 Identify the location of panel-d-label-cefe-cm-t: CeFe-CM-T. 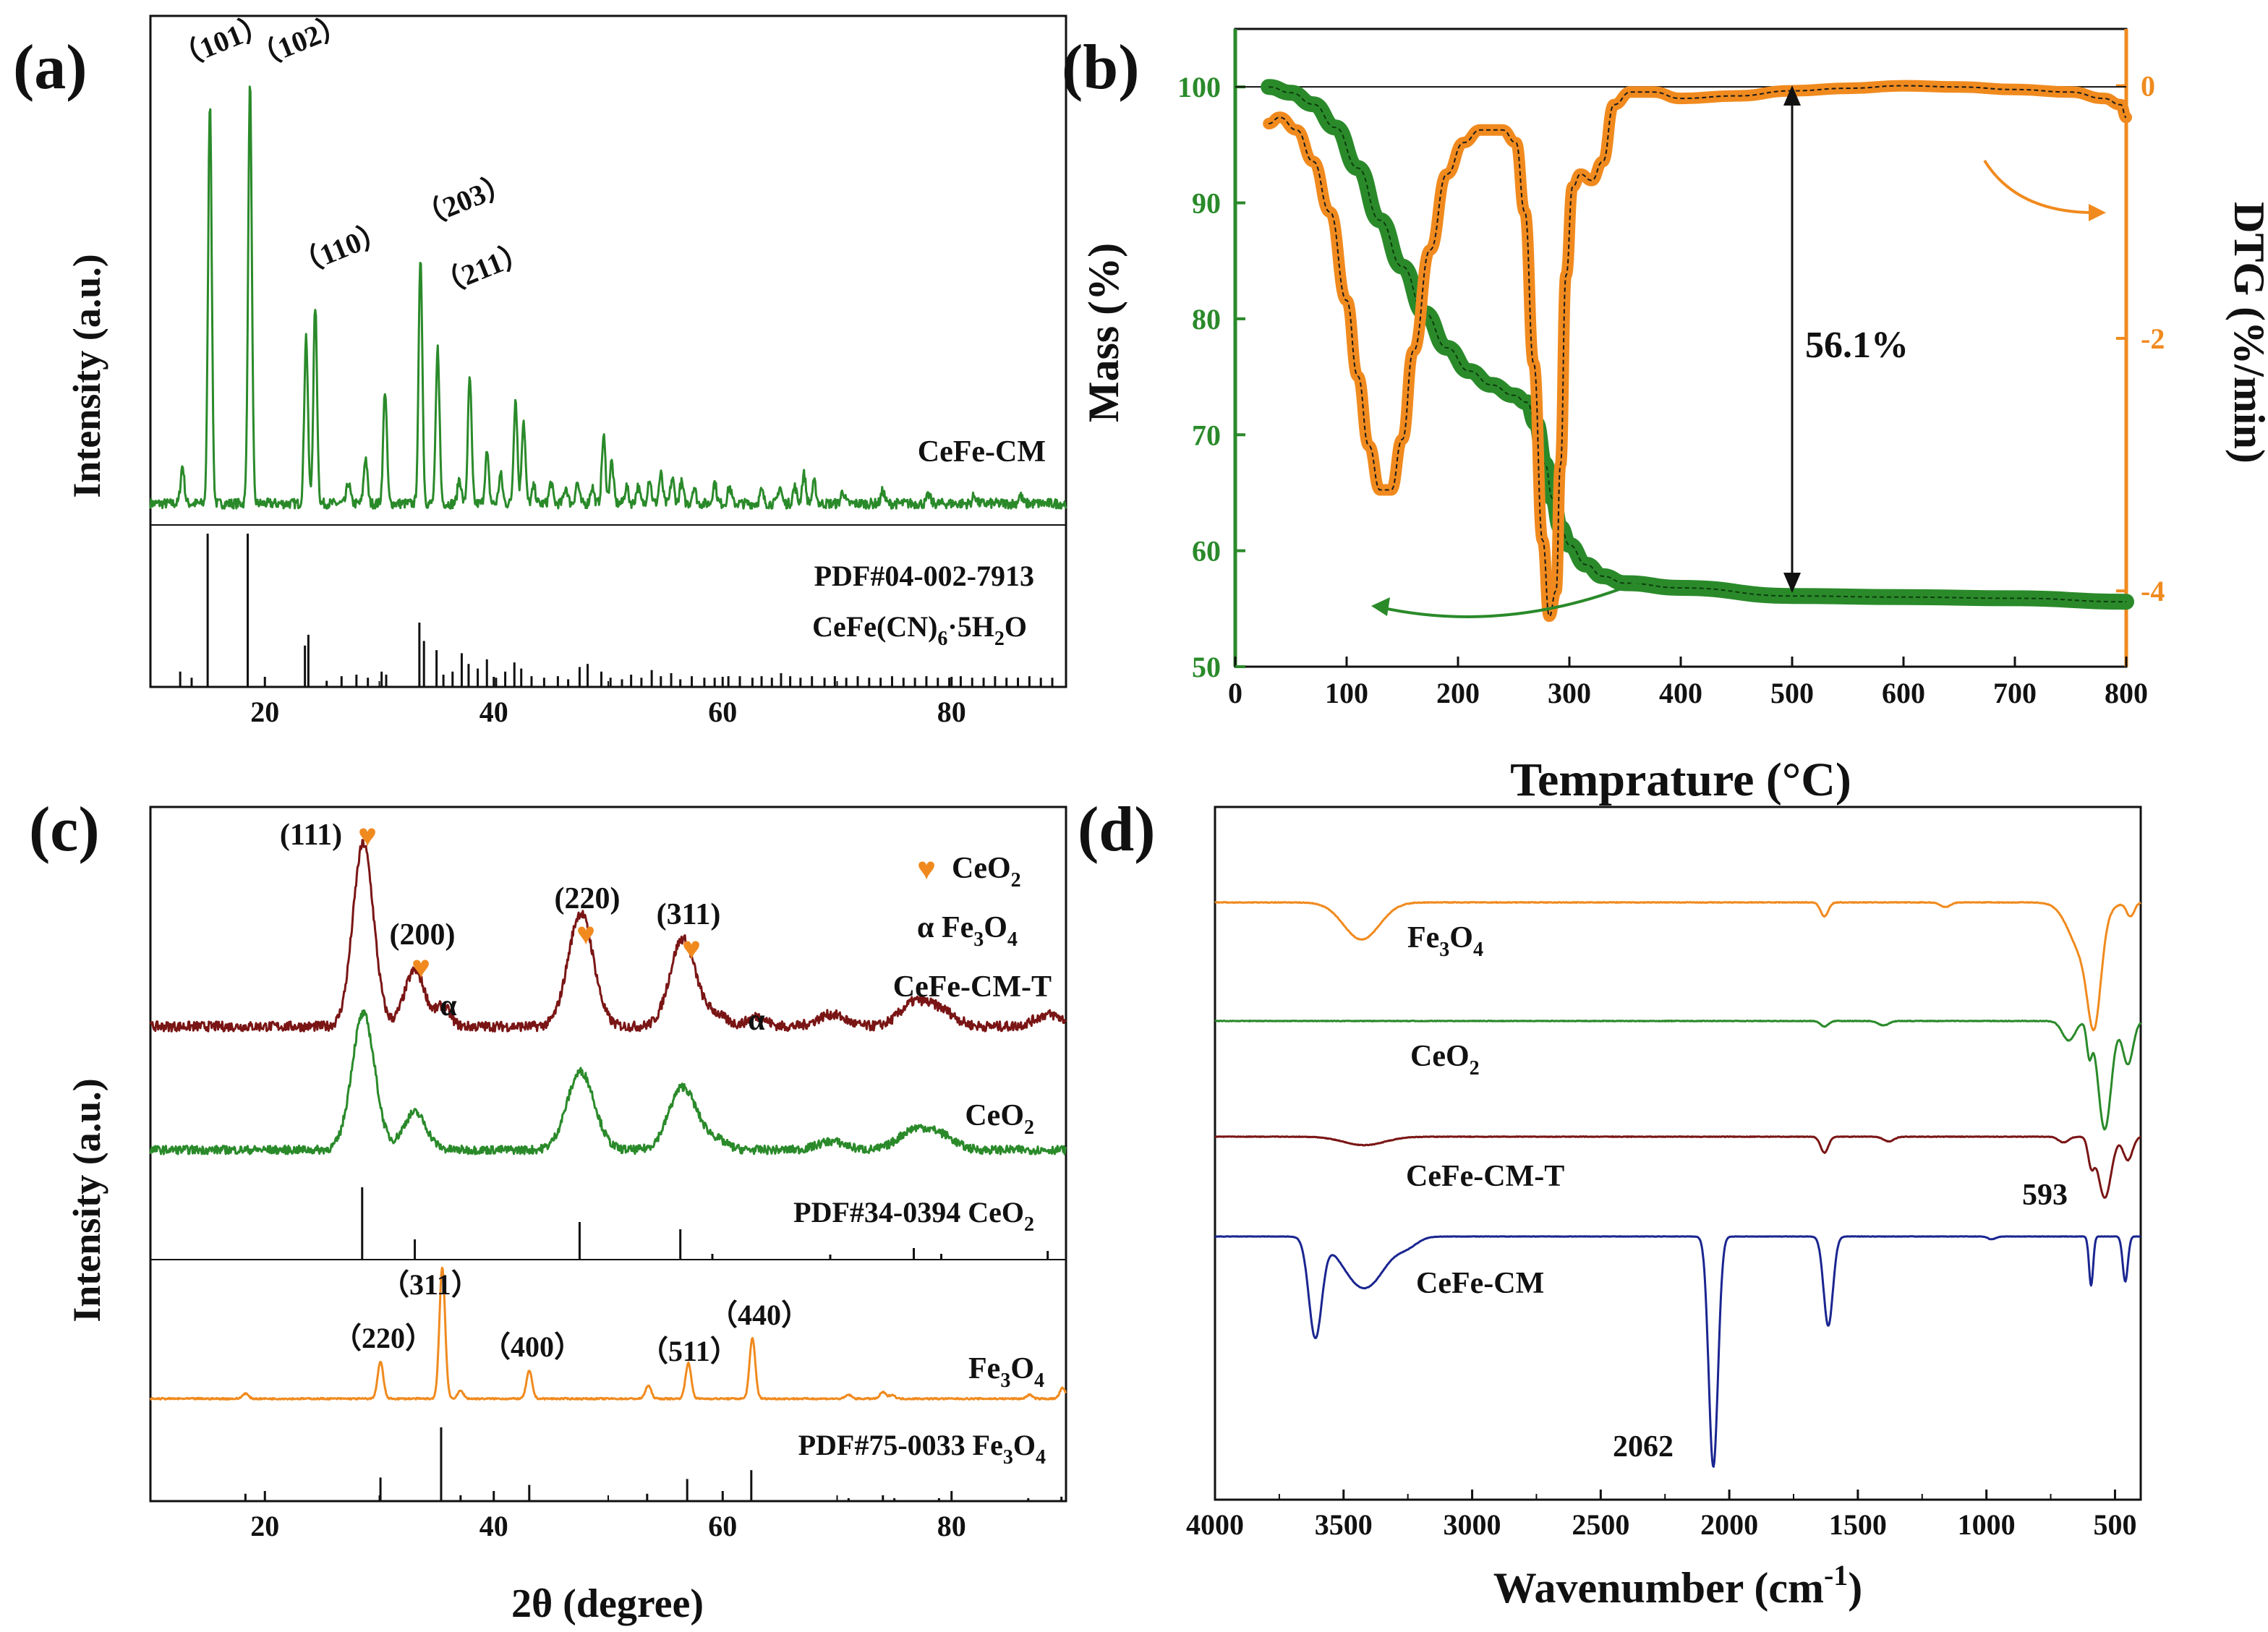
(1485, 1176).